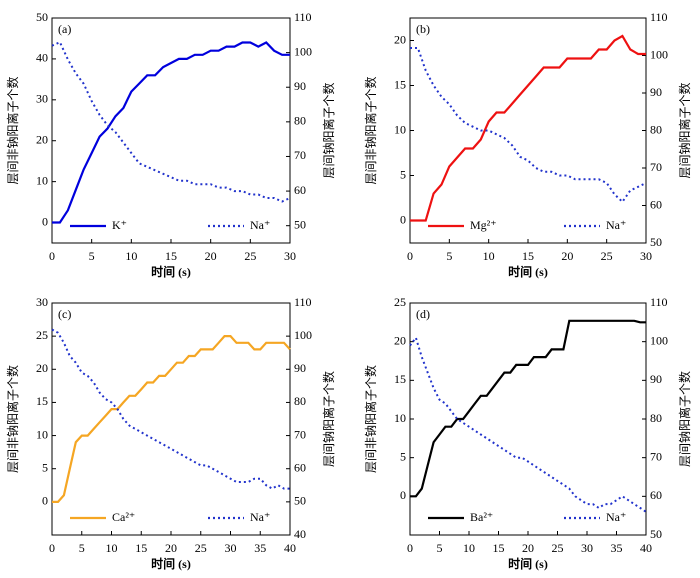 This screenshot has width=700, height=578. Describe the element at coordinates (481, 517) in the screenshot. I see `legend-label: Ba²⁺` at that location.